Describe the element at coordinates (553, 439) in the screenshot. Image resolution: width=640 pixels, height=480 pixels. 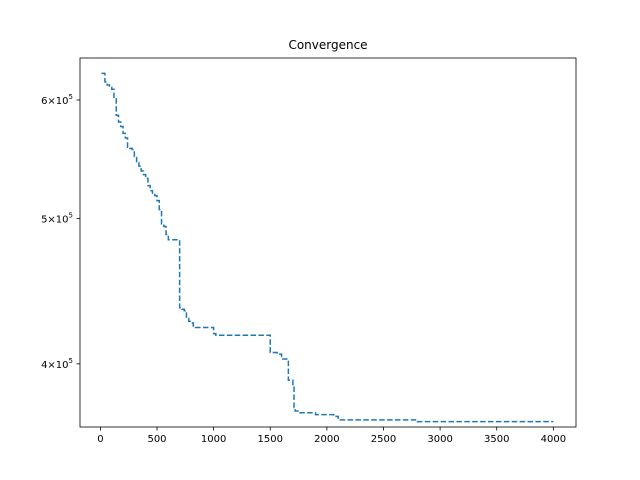
I see `x-tick-label-4000: 4000` at that location.